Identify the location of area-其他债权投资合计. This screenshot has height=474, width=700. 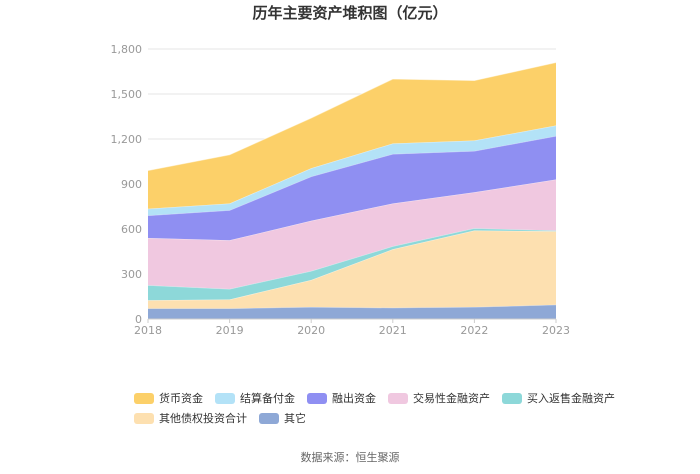
(352, 269).